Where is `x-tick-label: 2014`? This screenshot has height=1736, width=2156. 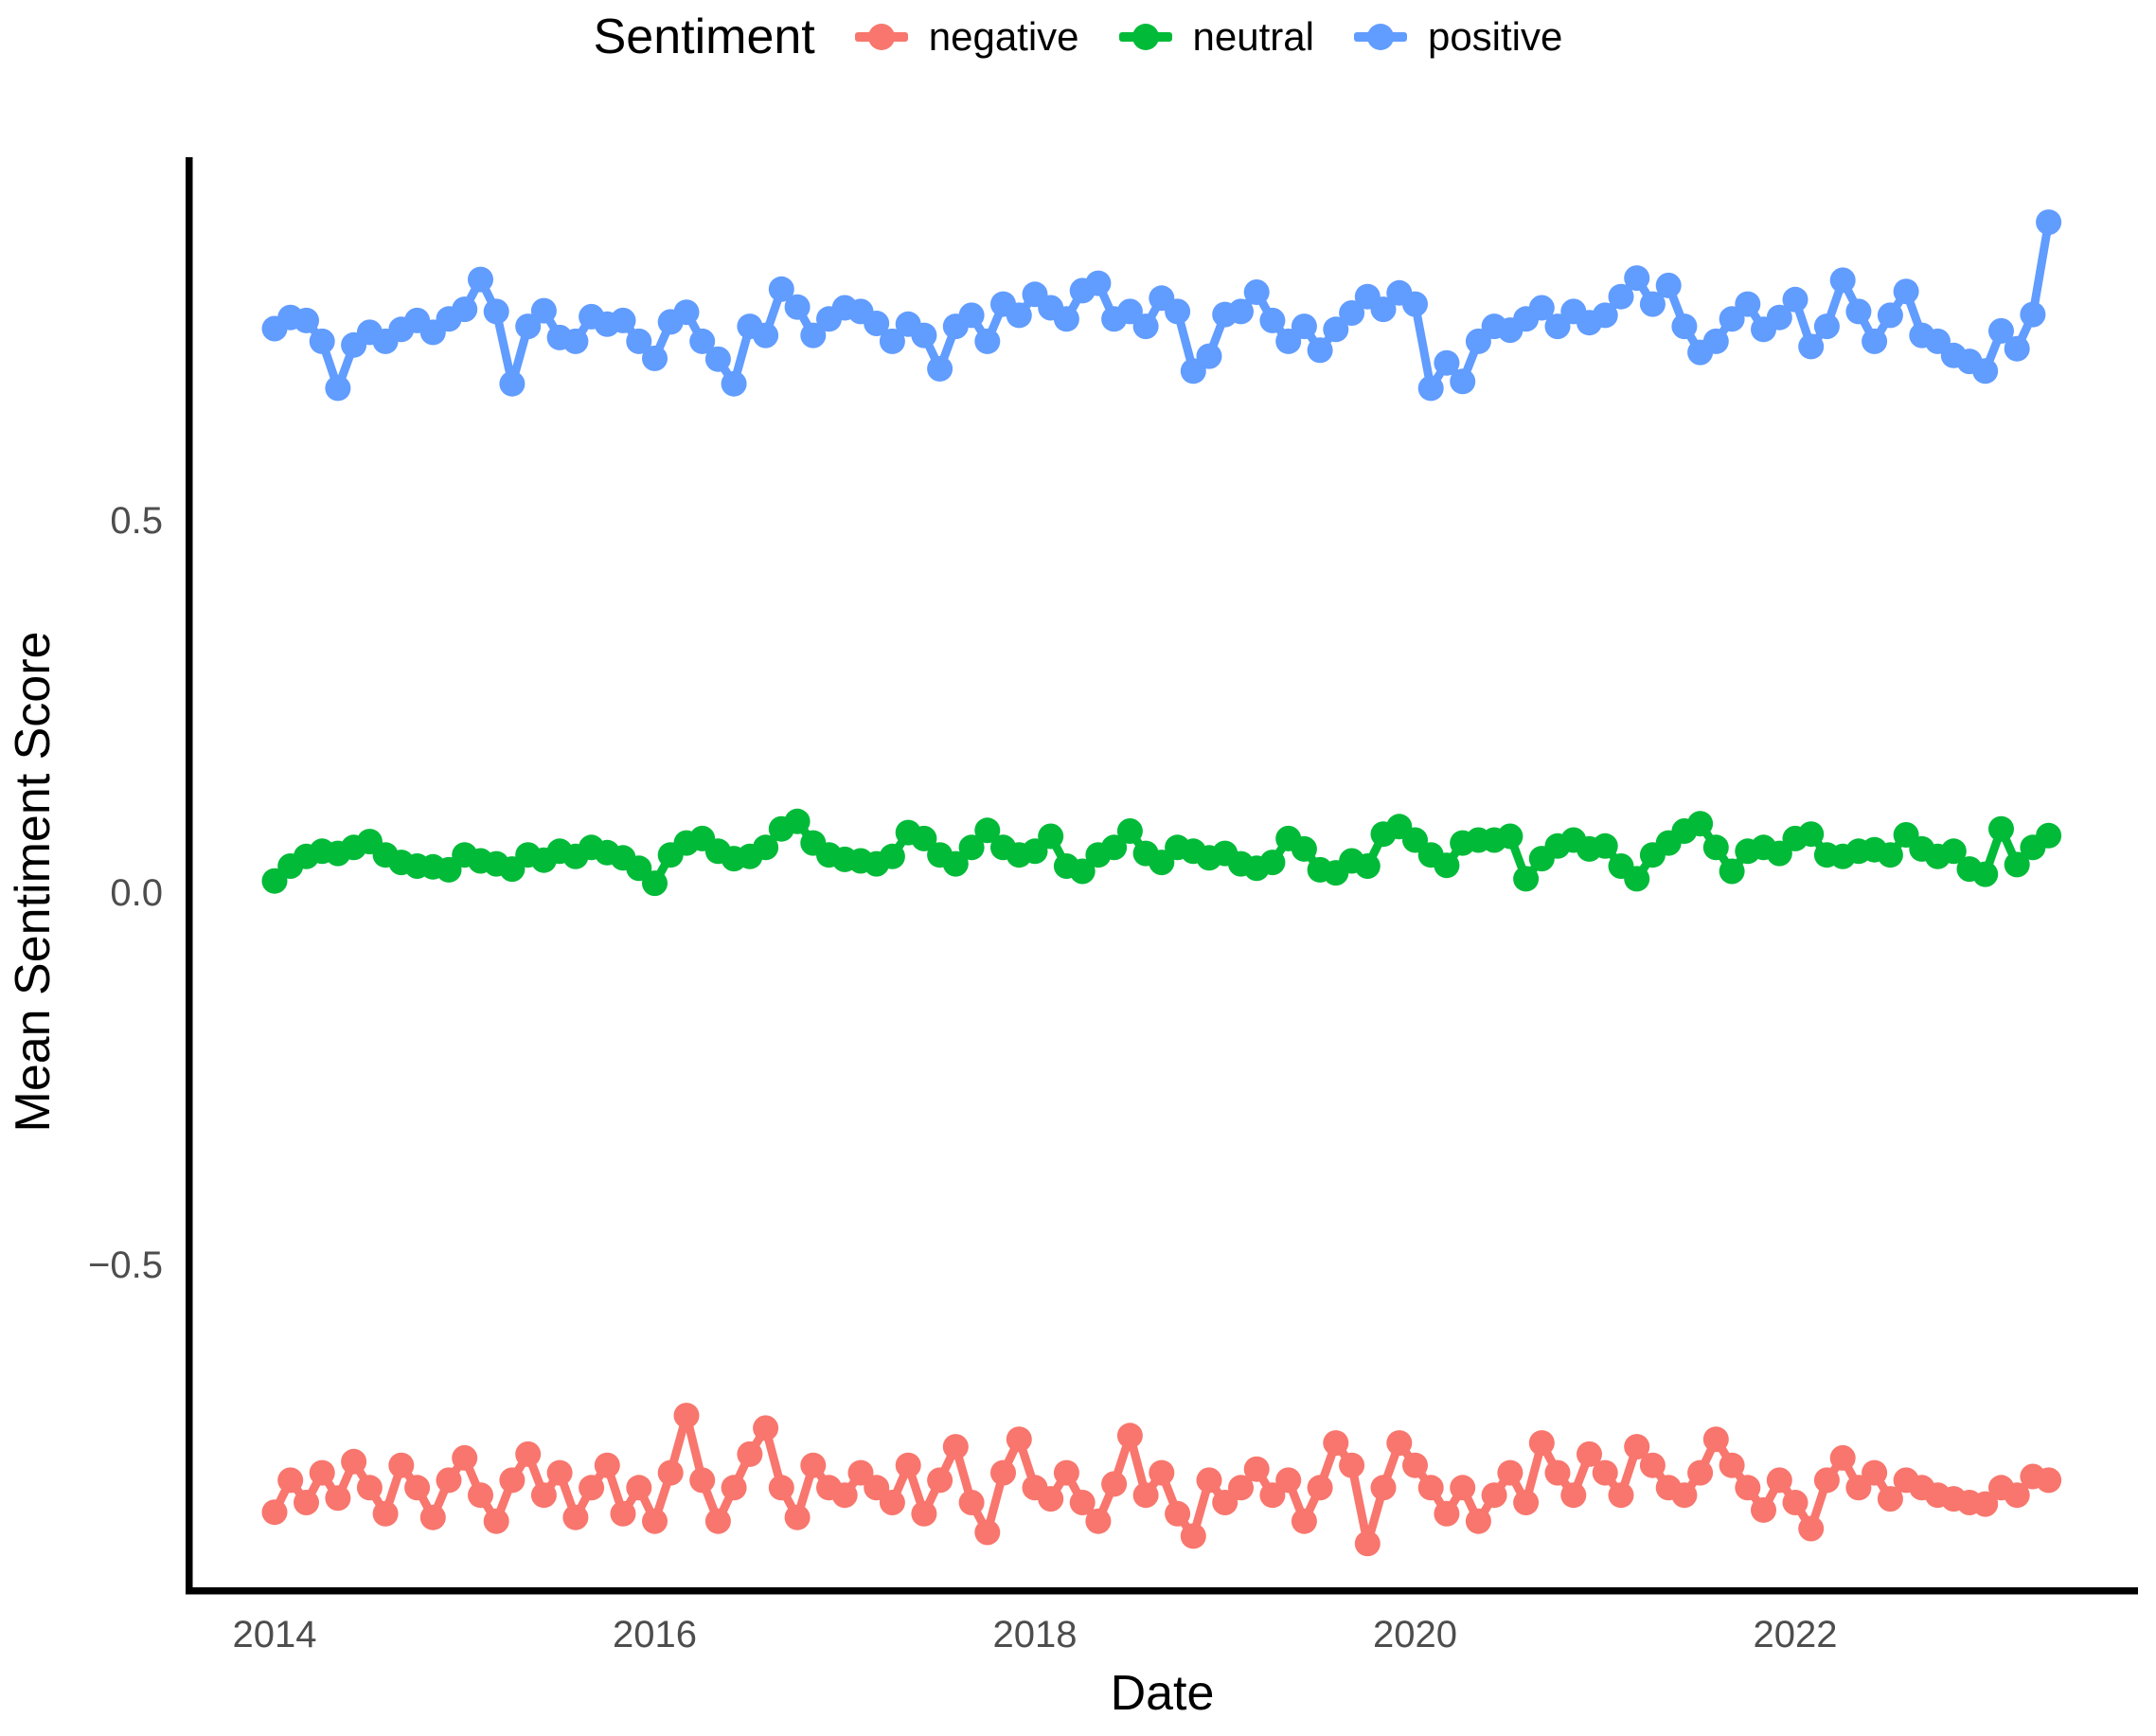
x-tick-label: 2014 is located at coordinates (275, 1634).